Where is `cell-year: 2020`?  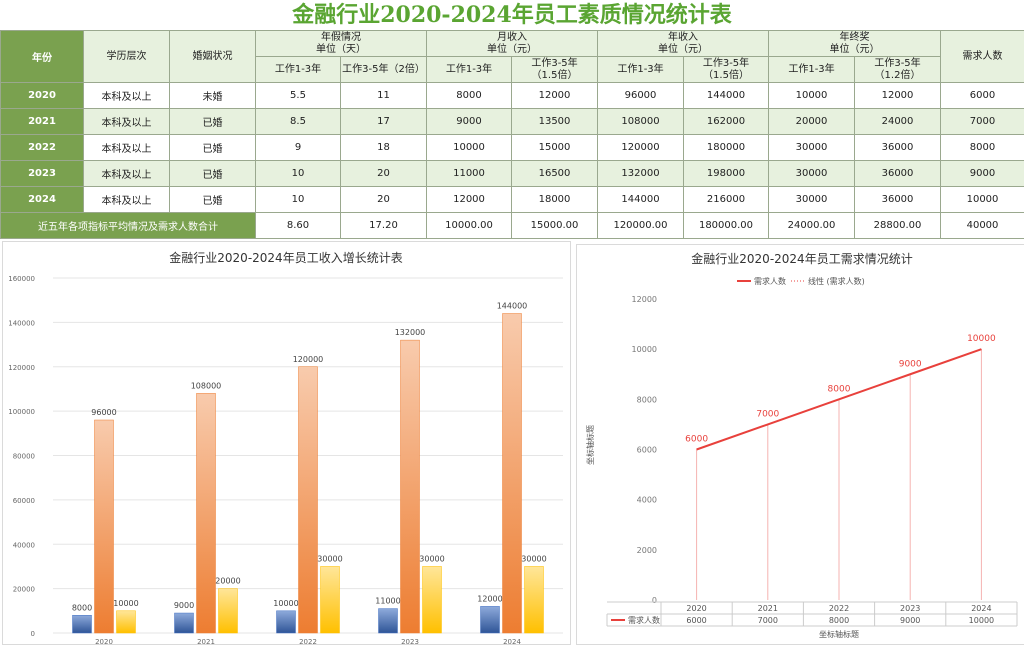 cell-year: 2020 is located at coordinates (42, 96).